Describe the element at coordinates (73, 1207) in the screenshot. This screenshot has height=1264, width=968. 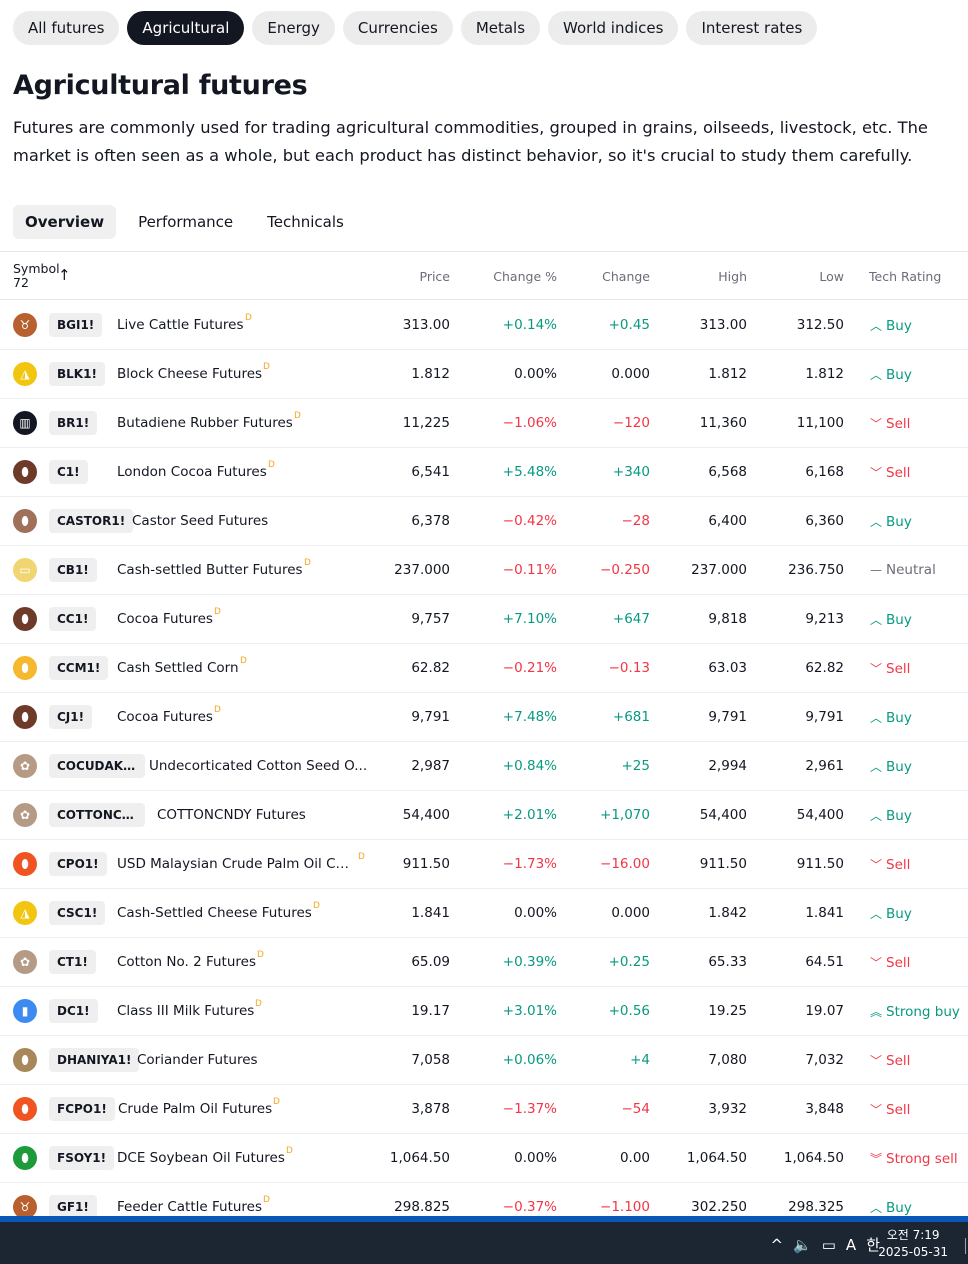
I see `ticker-symbol: GF1!` at that location.